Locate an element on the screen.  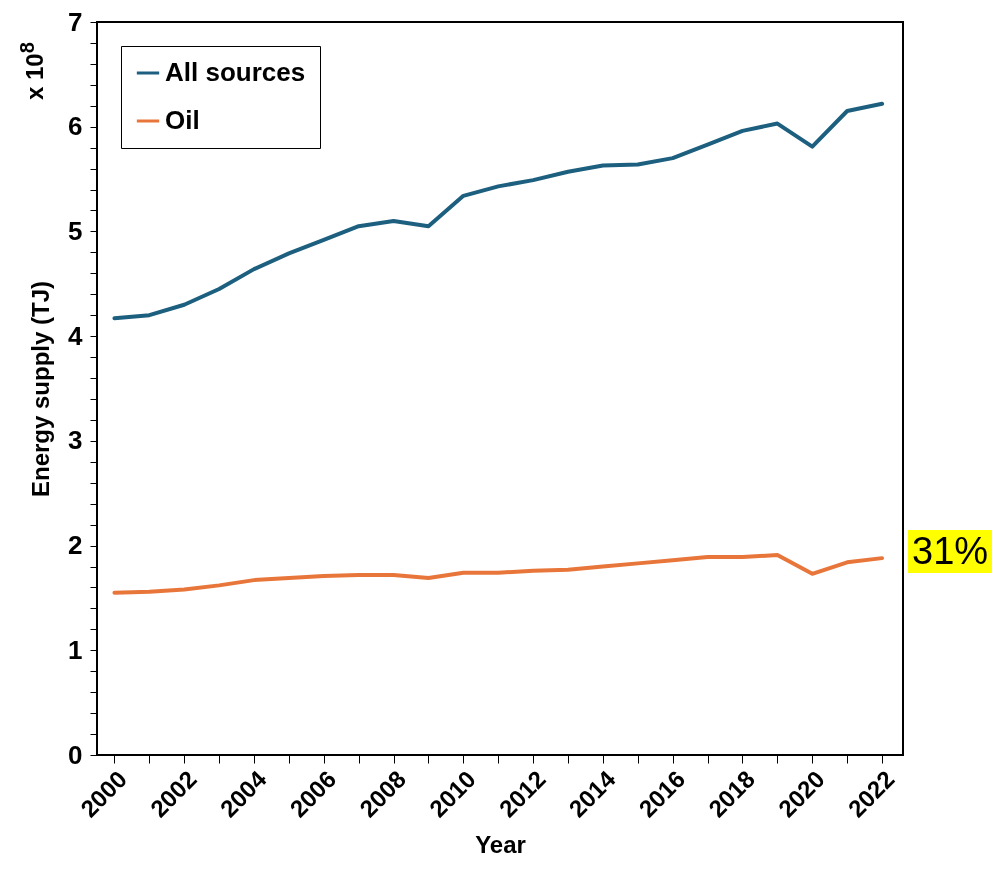
y-tick-label: 1 is located at coordinates (75, 649).